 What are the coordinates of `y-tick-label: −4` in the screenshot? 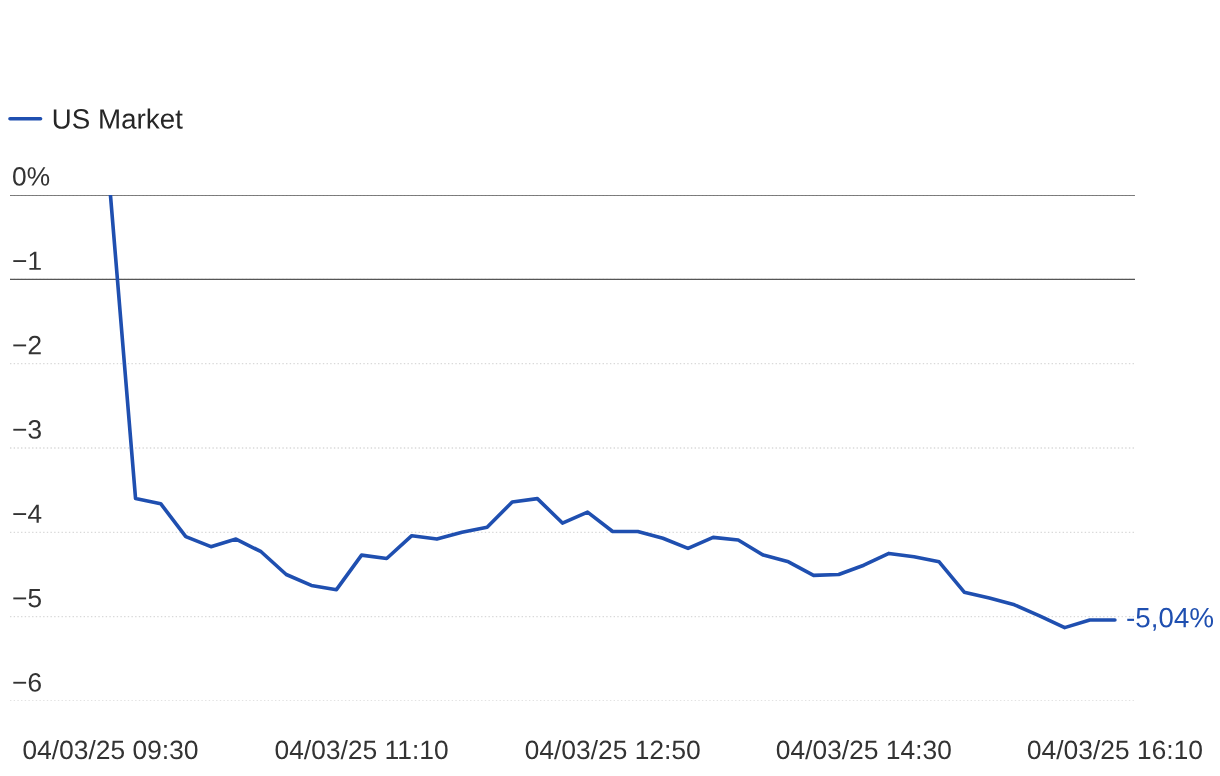 It's located at (27, 513).